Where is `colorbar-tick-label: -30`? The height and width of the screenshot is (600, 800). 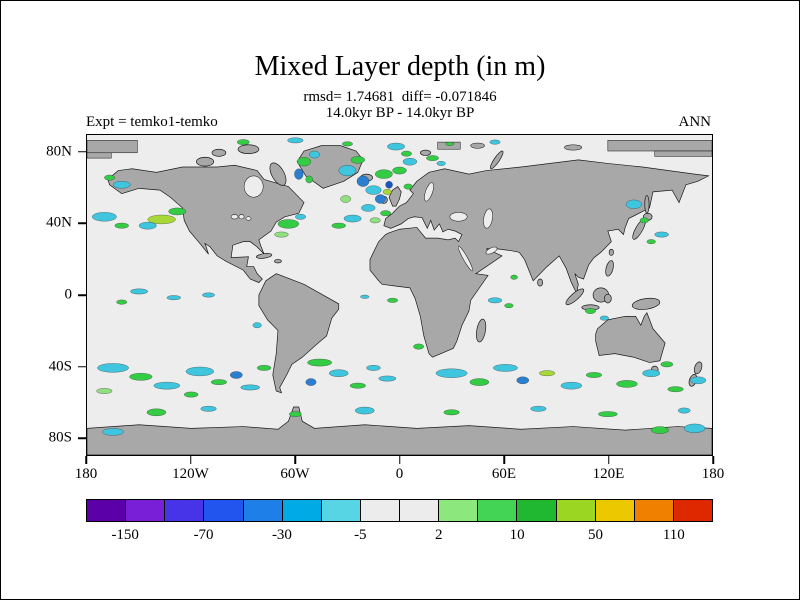
colorbar-tick-label: -30 is located at coordinates (281, 535).